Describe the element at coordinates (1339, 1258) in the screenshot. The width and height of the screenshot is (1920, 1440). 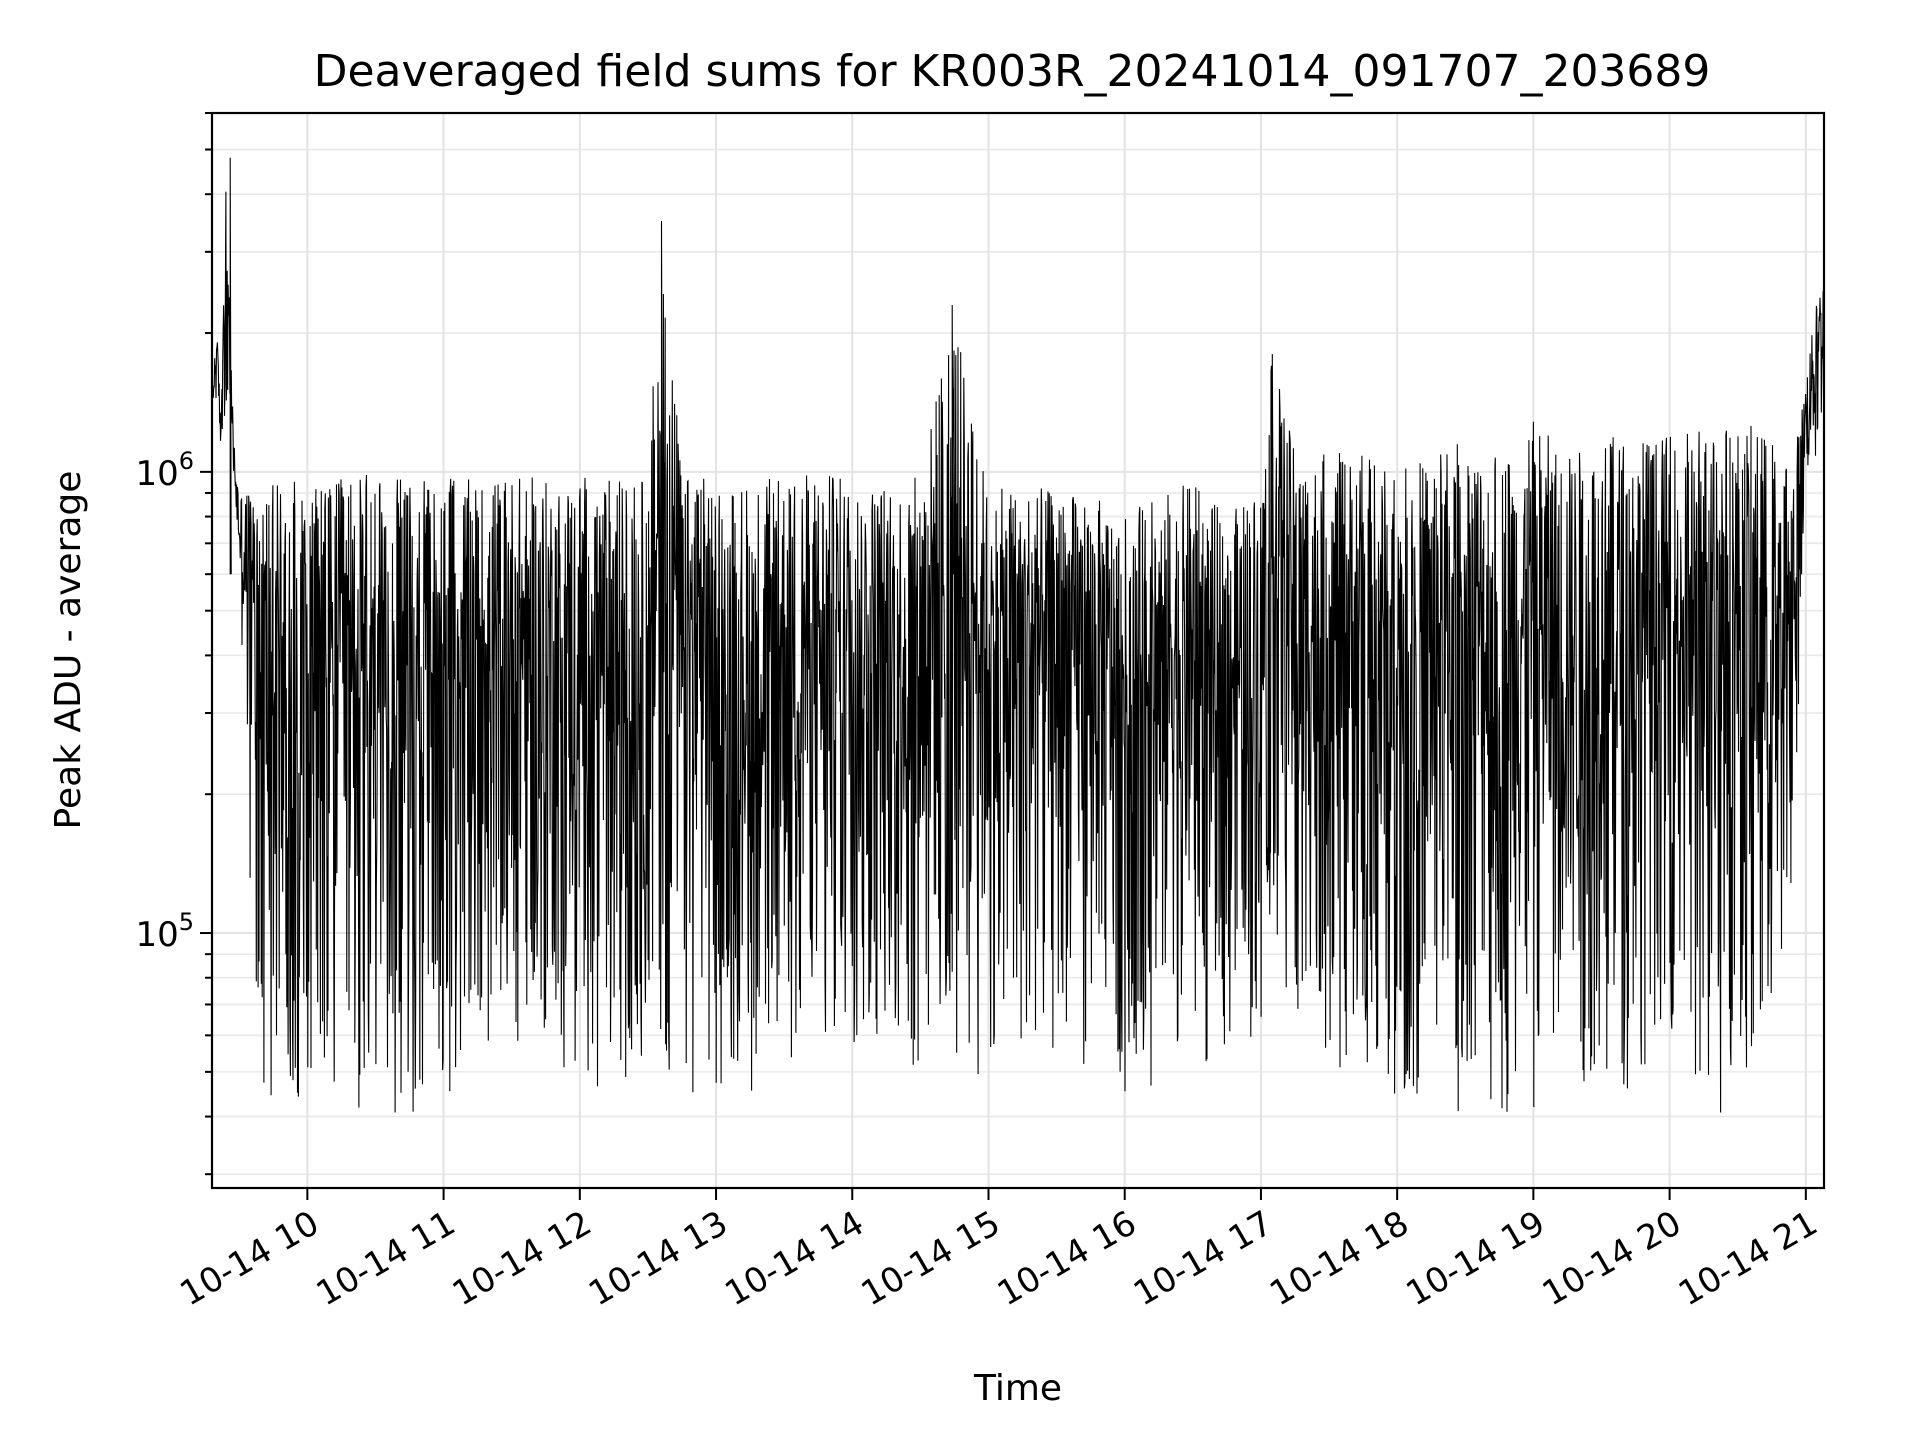
I see `x-tick-label: 10-14 18` at that location.